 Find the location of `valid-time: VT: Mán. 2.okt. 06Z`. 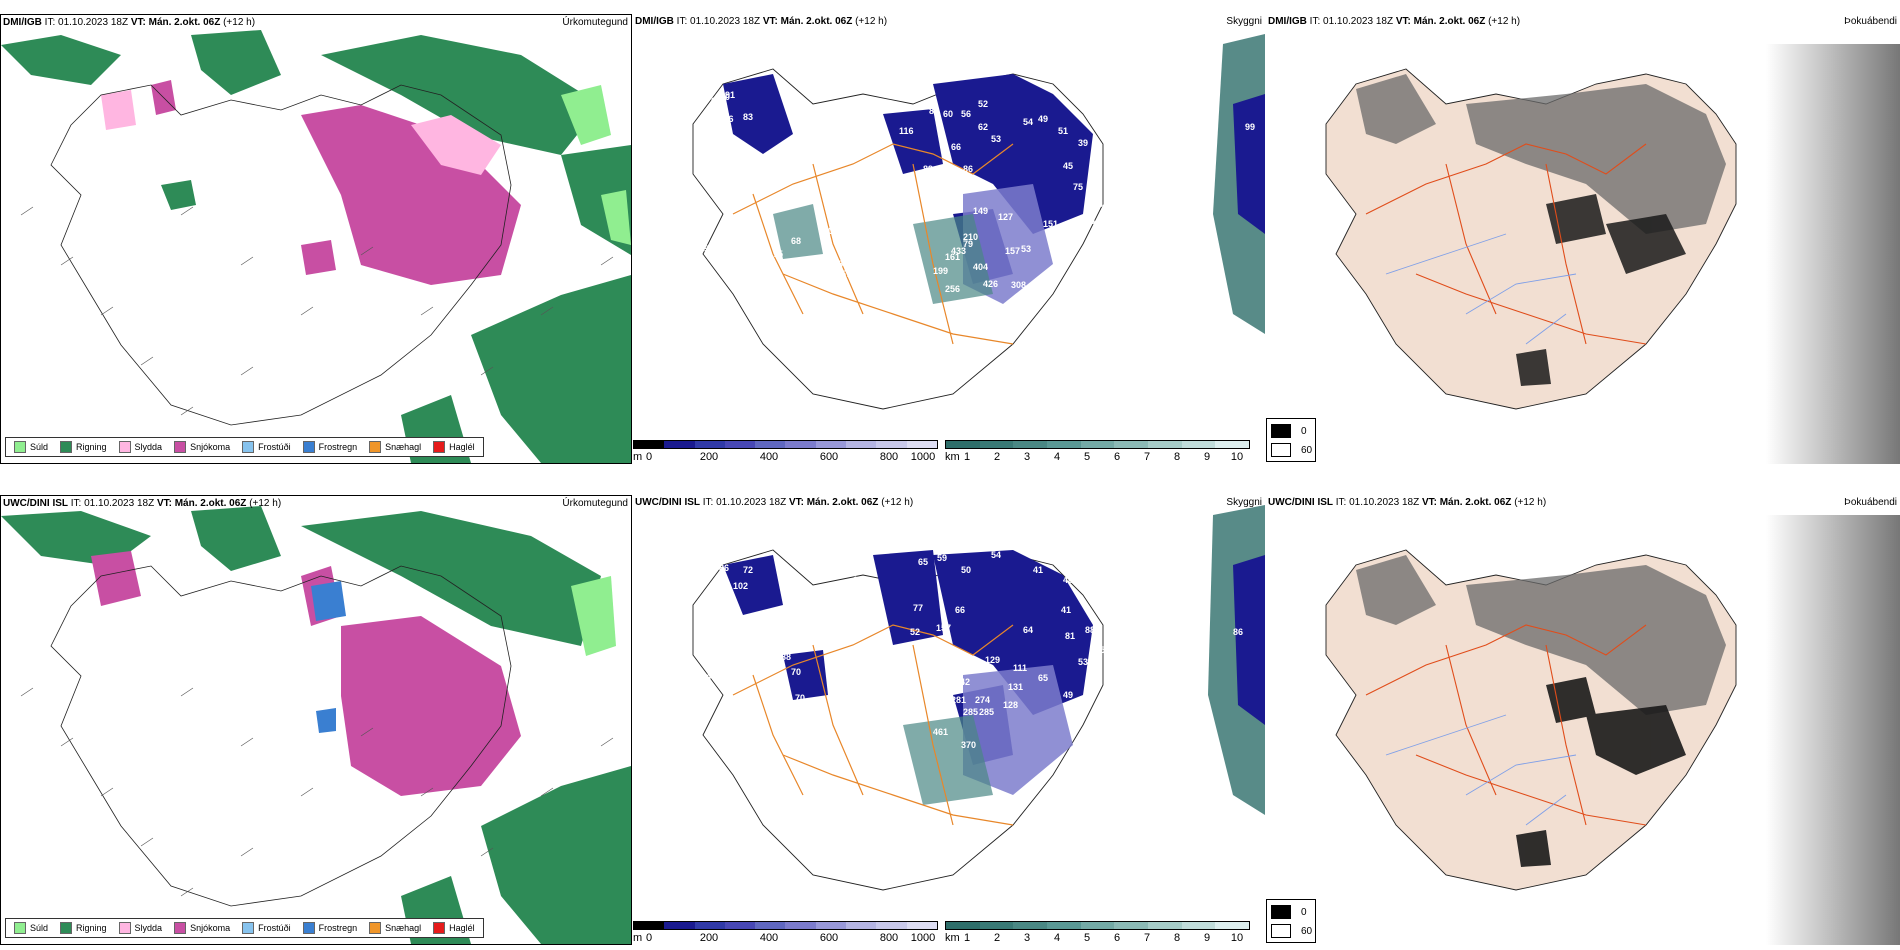

valid-time: VT: Mán. 2.okt. 06Z is located at coordinates (1466, 502).